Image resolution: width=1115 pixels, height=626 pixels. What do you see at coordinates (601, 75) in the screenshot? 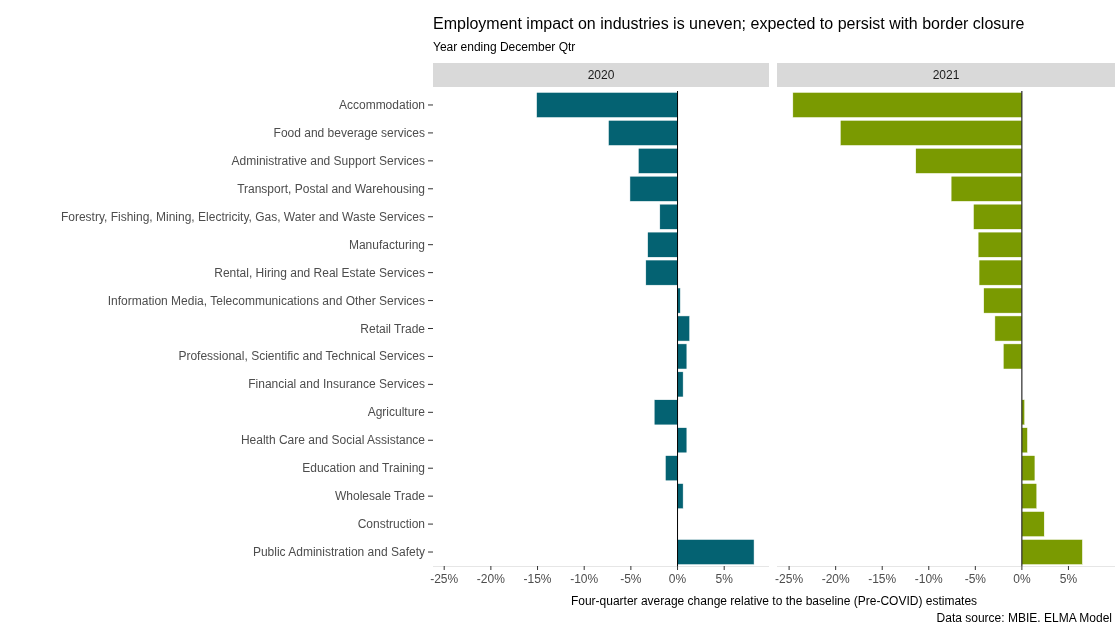
I see `series-label: 2020` at bounding box center [601, 75].